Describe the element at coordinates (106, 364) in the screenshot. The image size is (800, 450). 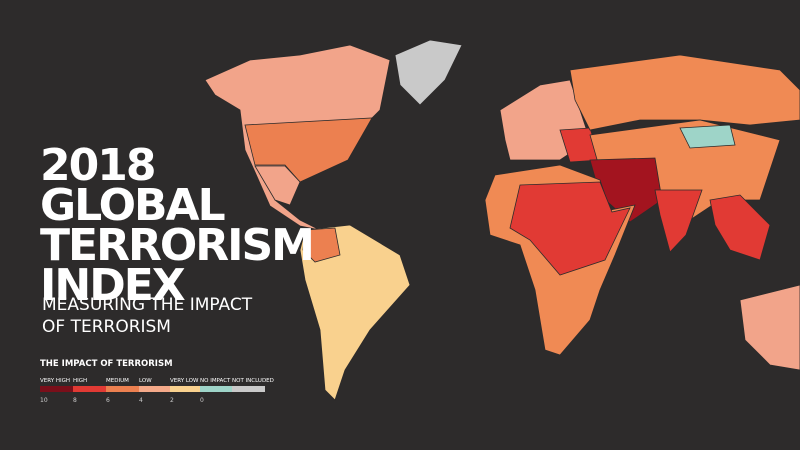
I see `legend-title: THE IMPACT OF TERRORISM` at that location.